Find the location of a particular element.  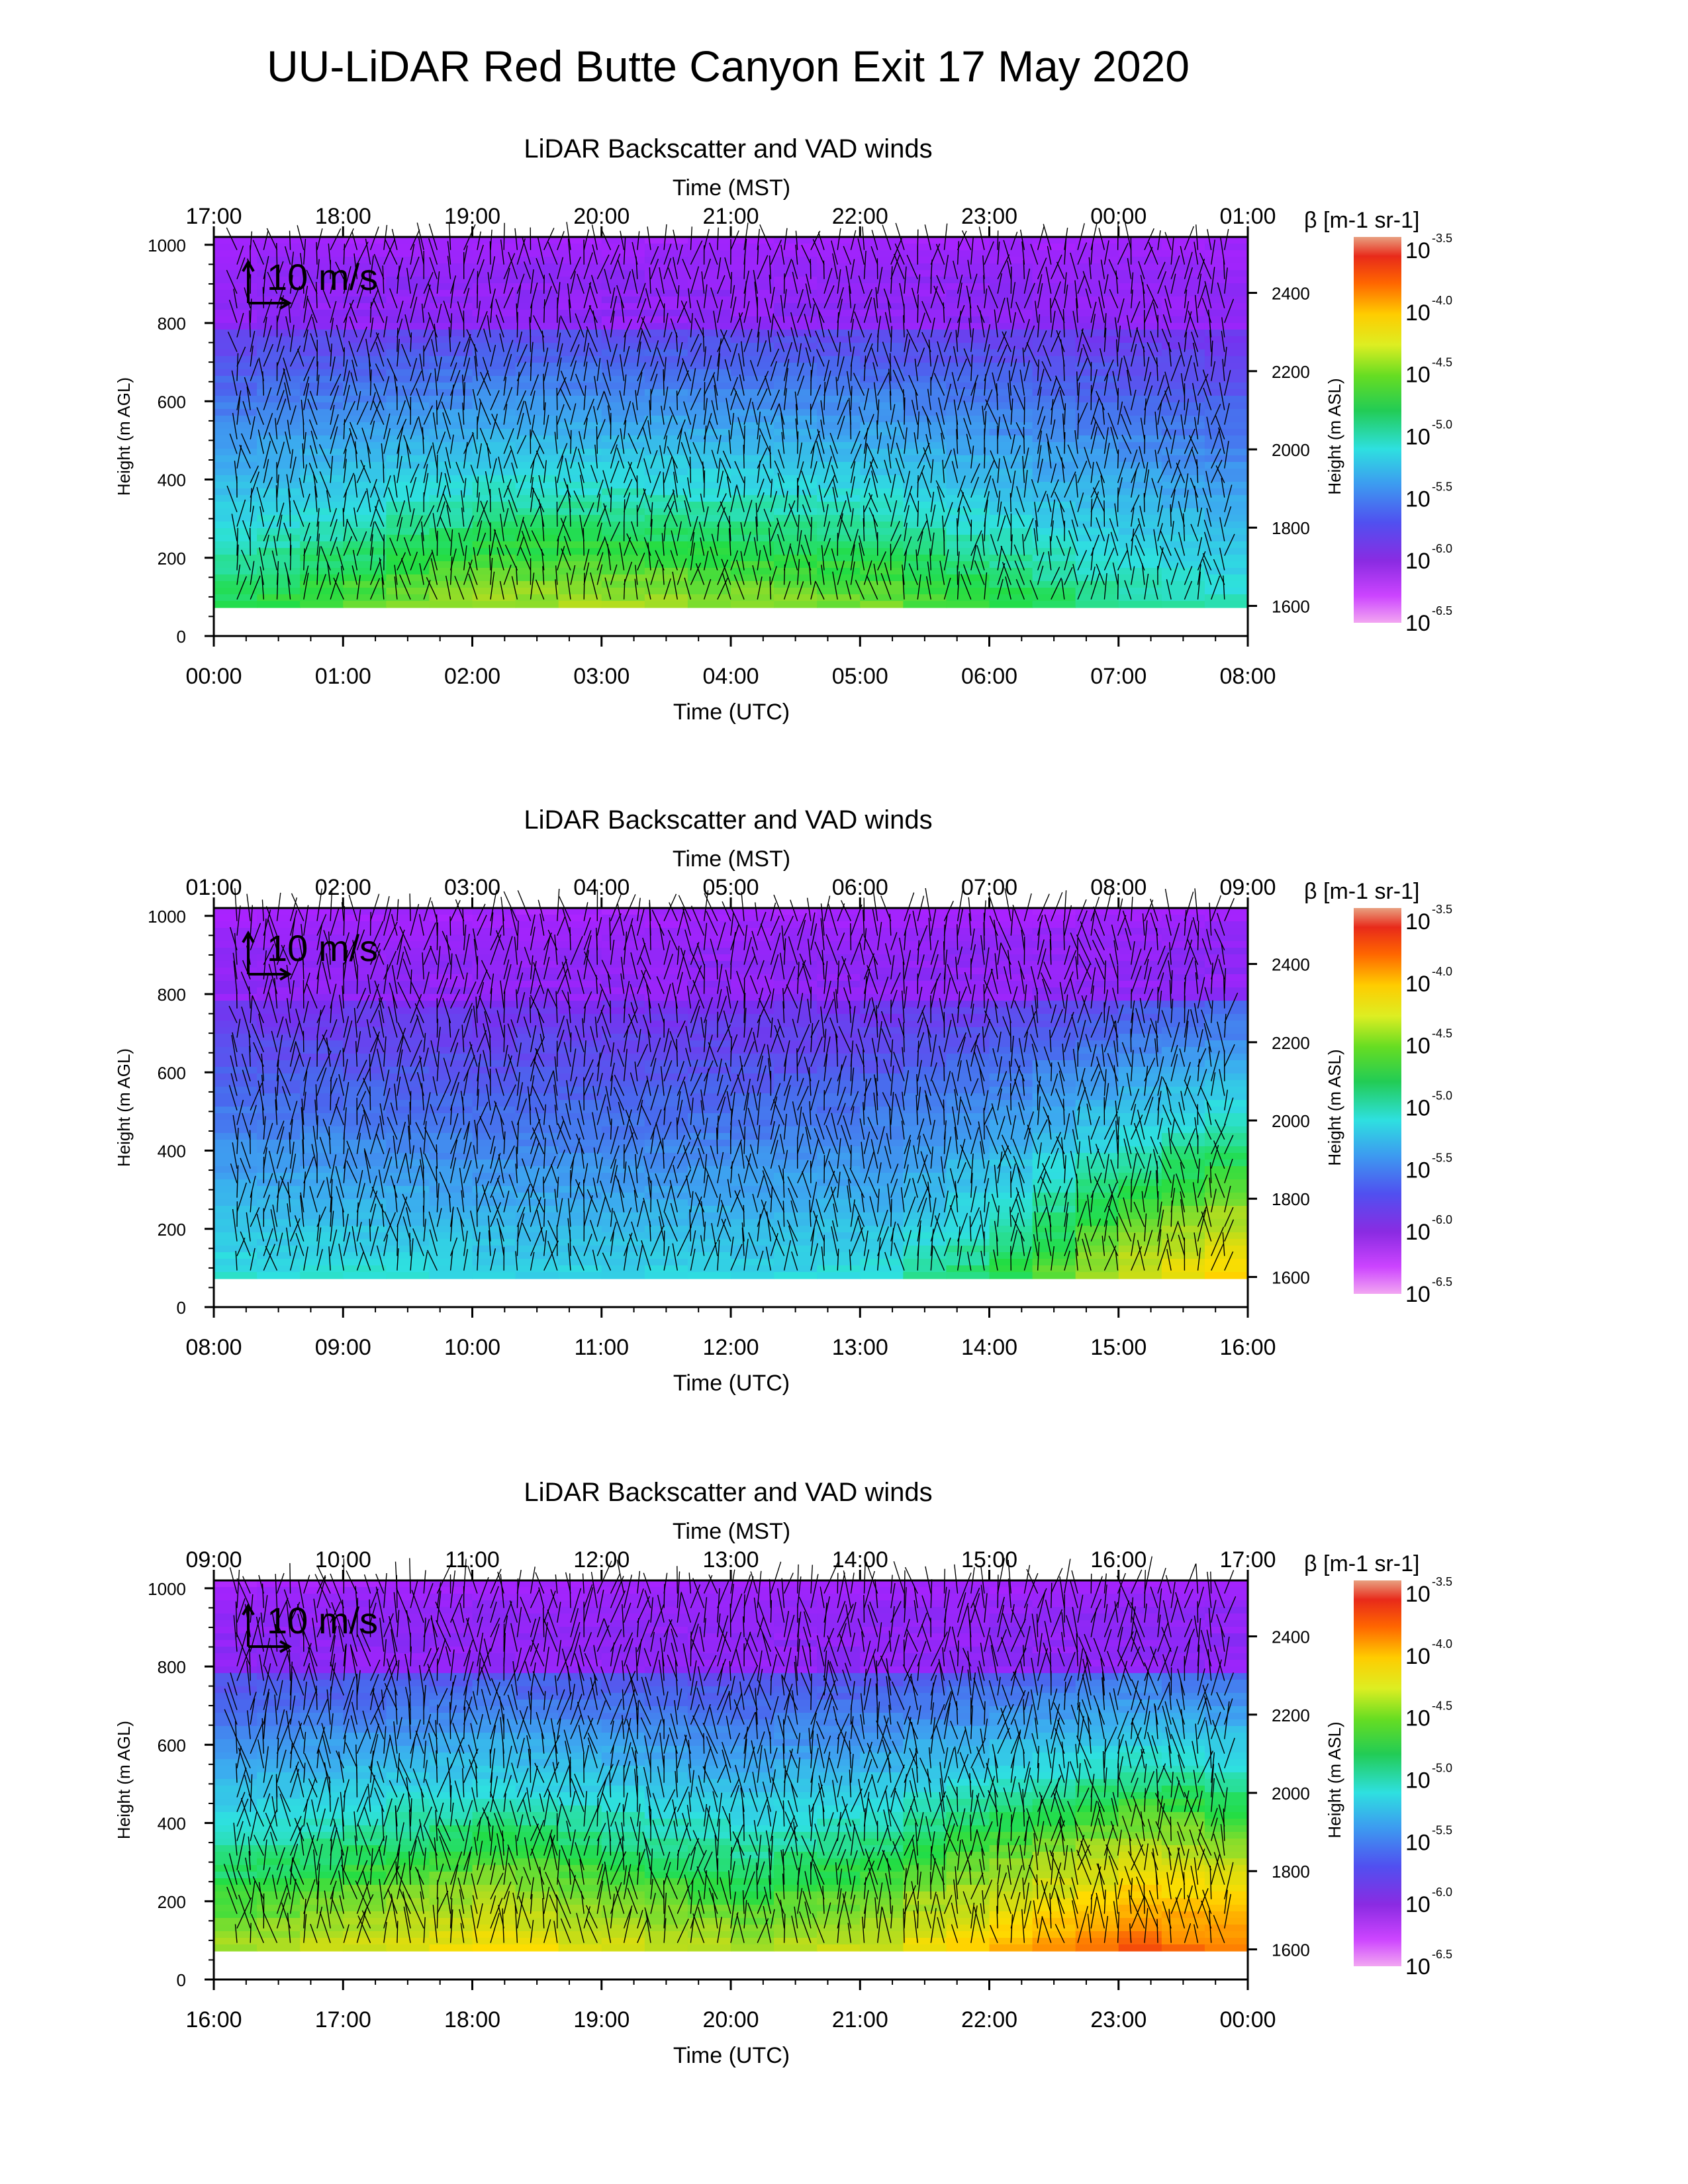

right-tick-label: 1600 is located at coordinates (1291, 606).